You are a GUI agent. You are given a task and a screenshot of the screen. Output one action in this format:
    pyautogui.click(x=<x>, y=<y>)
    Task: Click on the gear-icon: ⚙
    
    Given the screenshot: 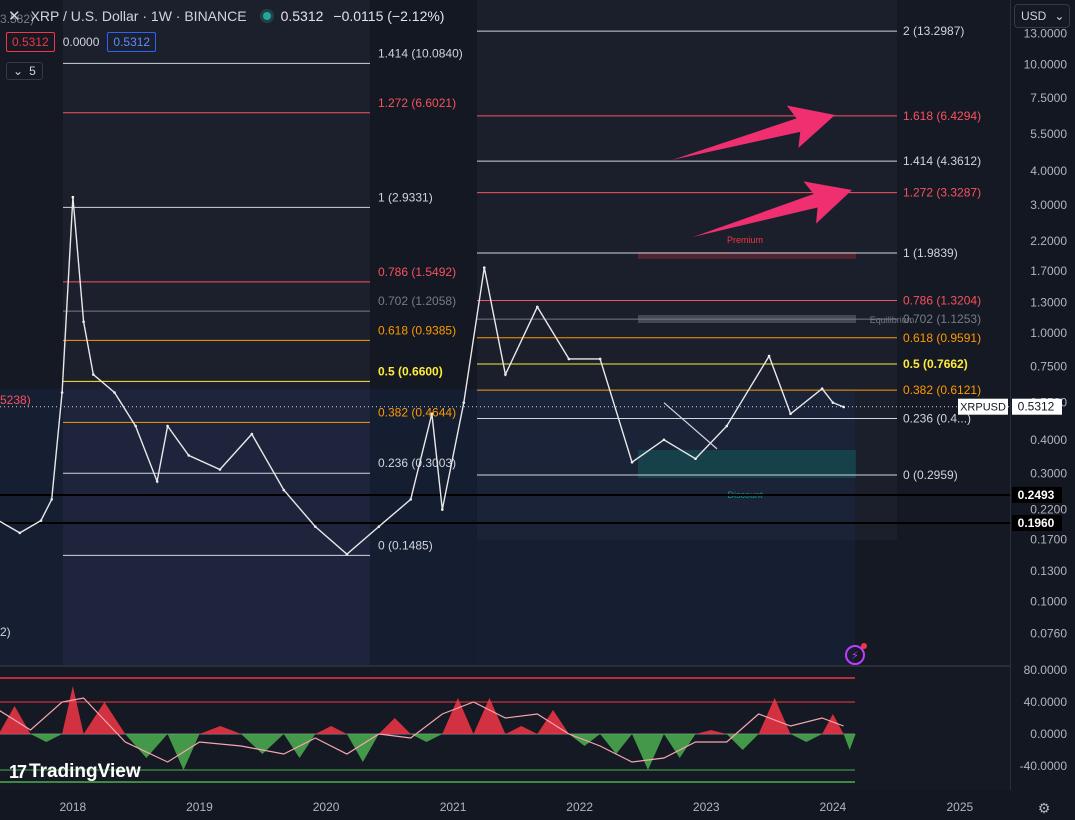 What is the action you would take?
    pyautogui.click(x=1044, y=807)
    